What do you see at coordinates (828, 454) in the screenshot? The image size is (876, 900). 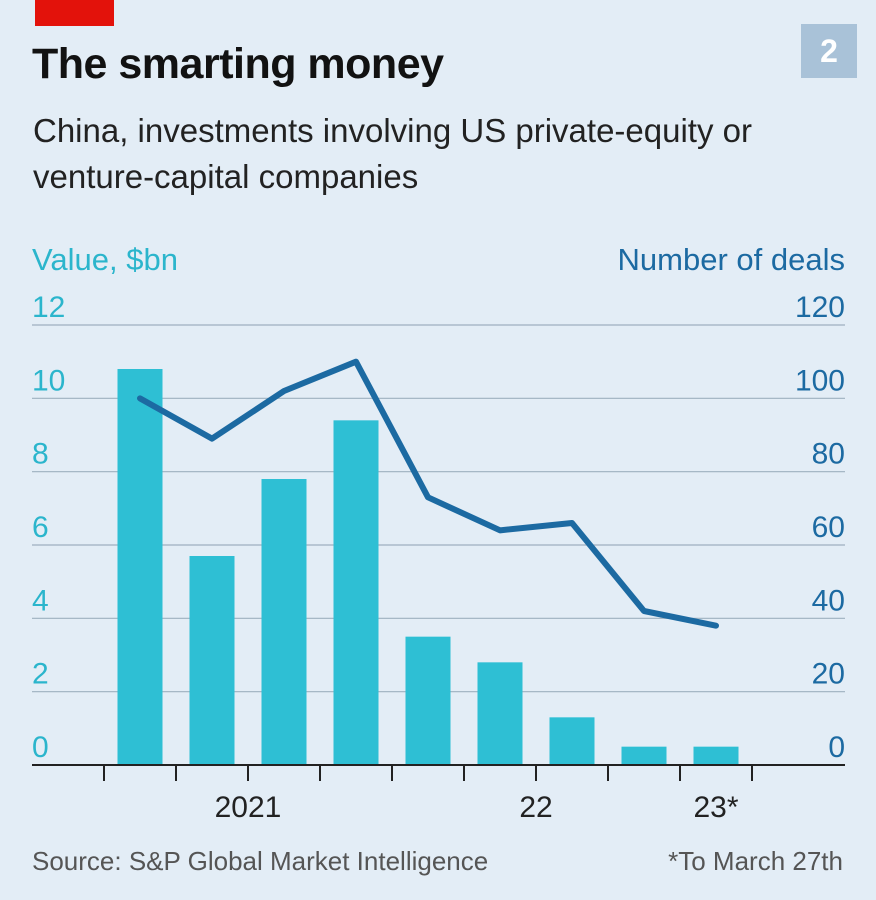 I see `right-tick-label: 80` at bounding box center [828, 454].